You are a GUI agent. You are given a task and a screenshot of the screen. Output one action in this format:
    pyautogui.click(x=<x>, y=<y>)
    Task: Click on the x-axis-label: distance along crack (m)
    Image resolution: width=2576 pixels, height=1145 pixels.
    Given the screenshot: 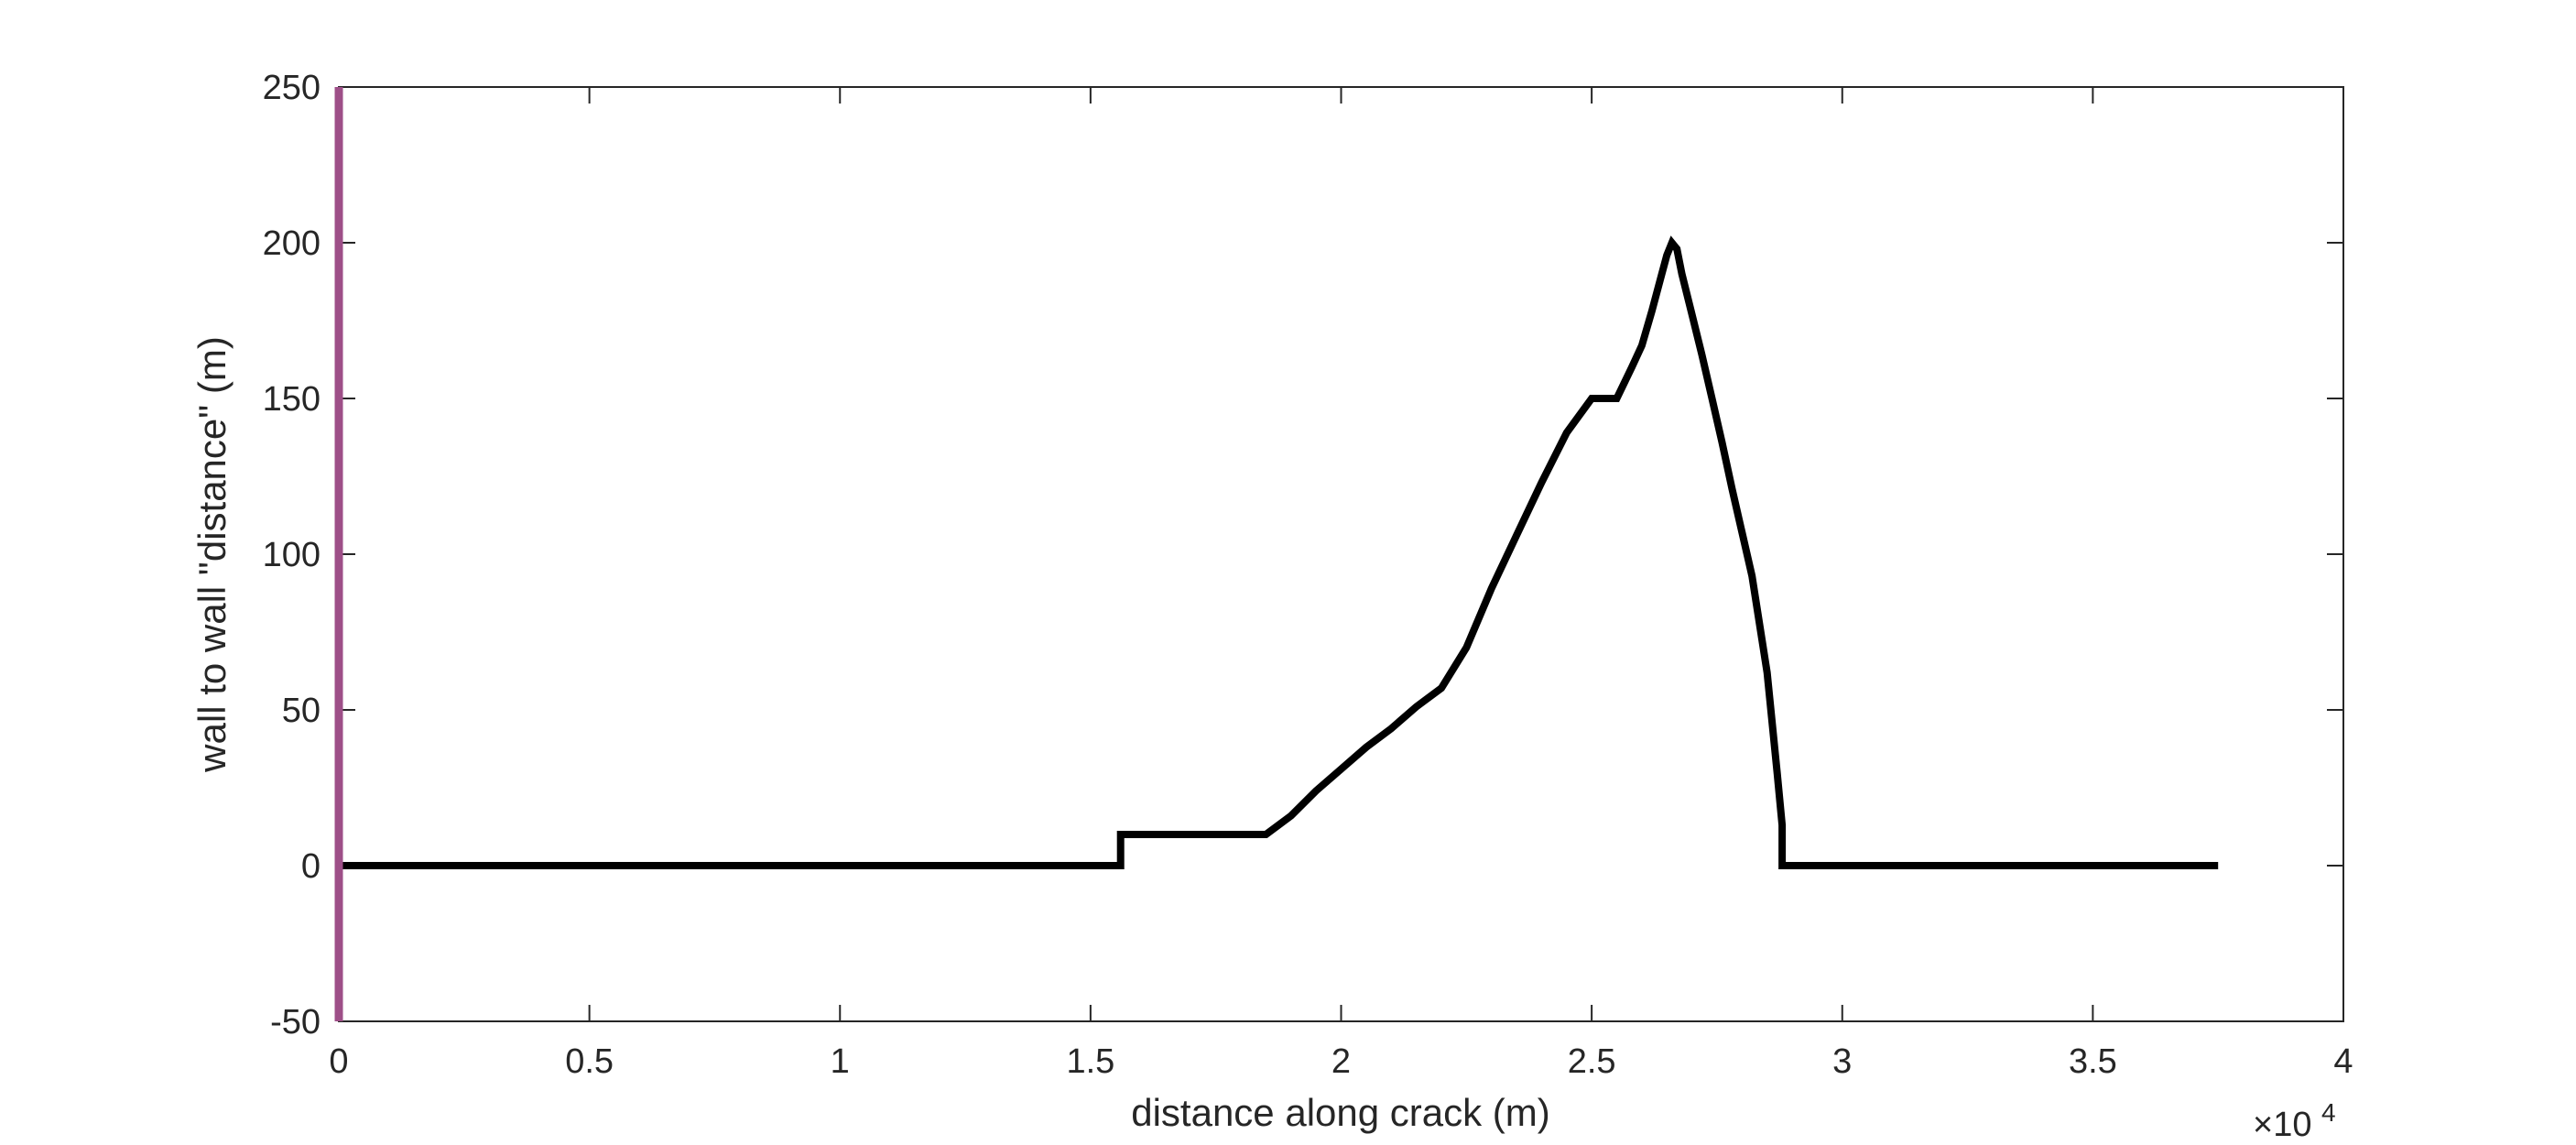 What is the action you would take?
    pyautogui.click(x=1340, y=1112)
    